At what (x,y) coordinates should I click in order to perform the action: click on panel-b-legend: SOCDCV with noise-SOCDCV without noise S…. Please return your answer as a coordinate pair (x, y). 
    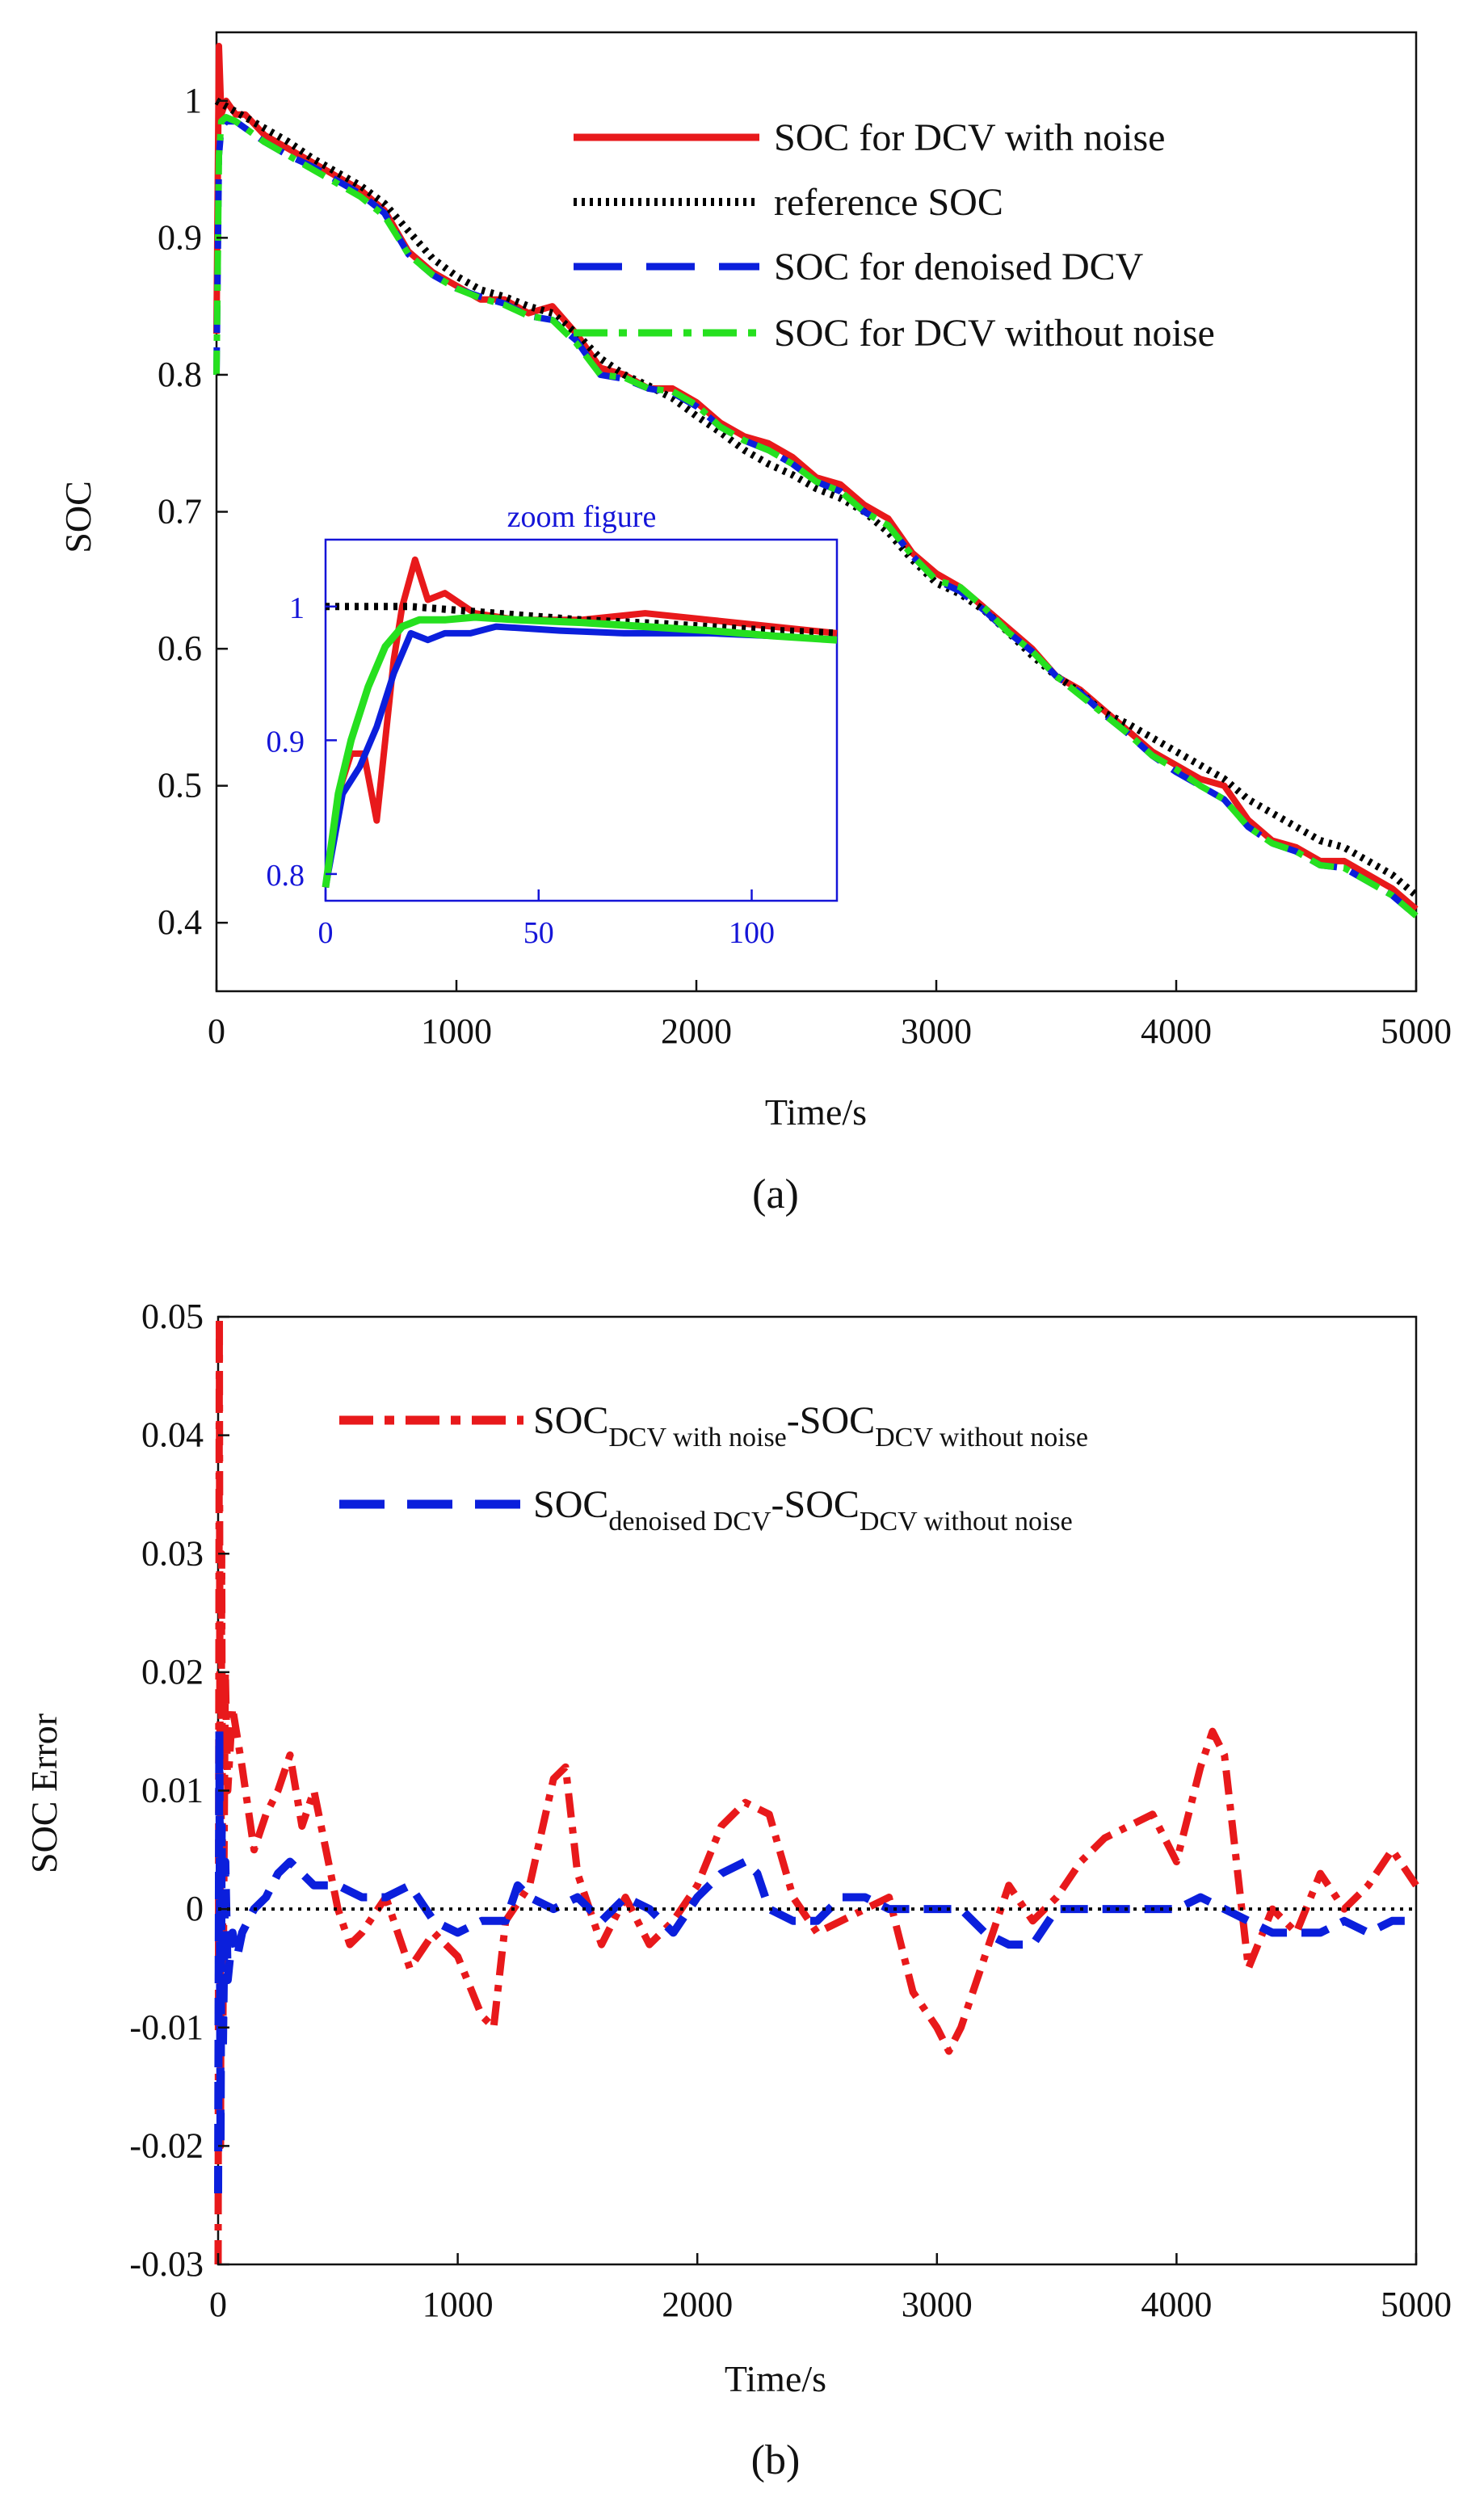
    Looking at the image, I should click on (713, 1468).